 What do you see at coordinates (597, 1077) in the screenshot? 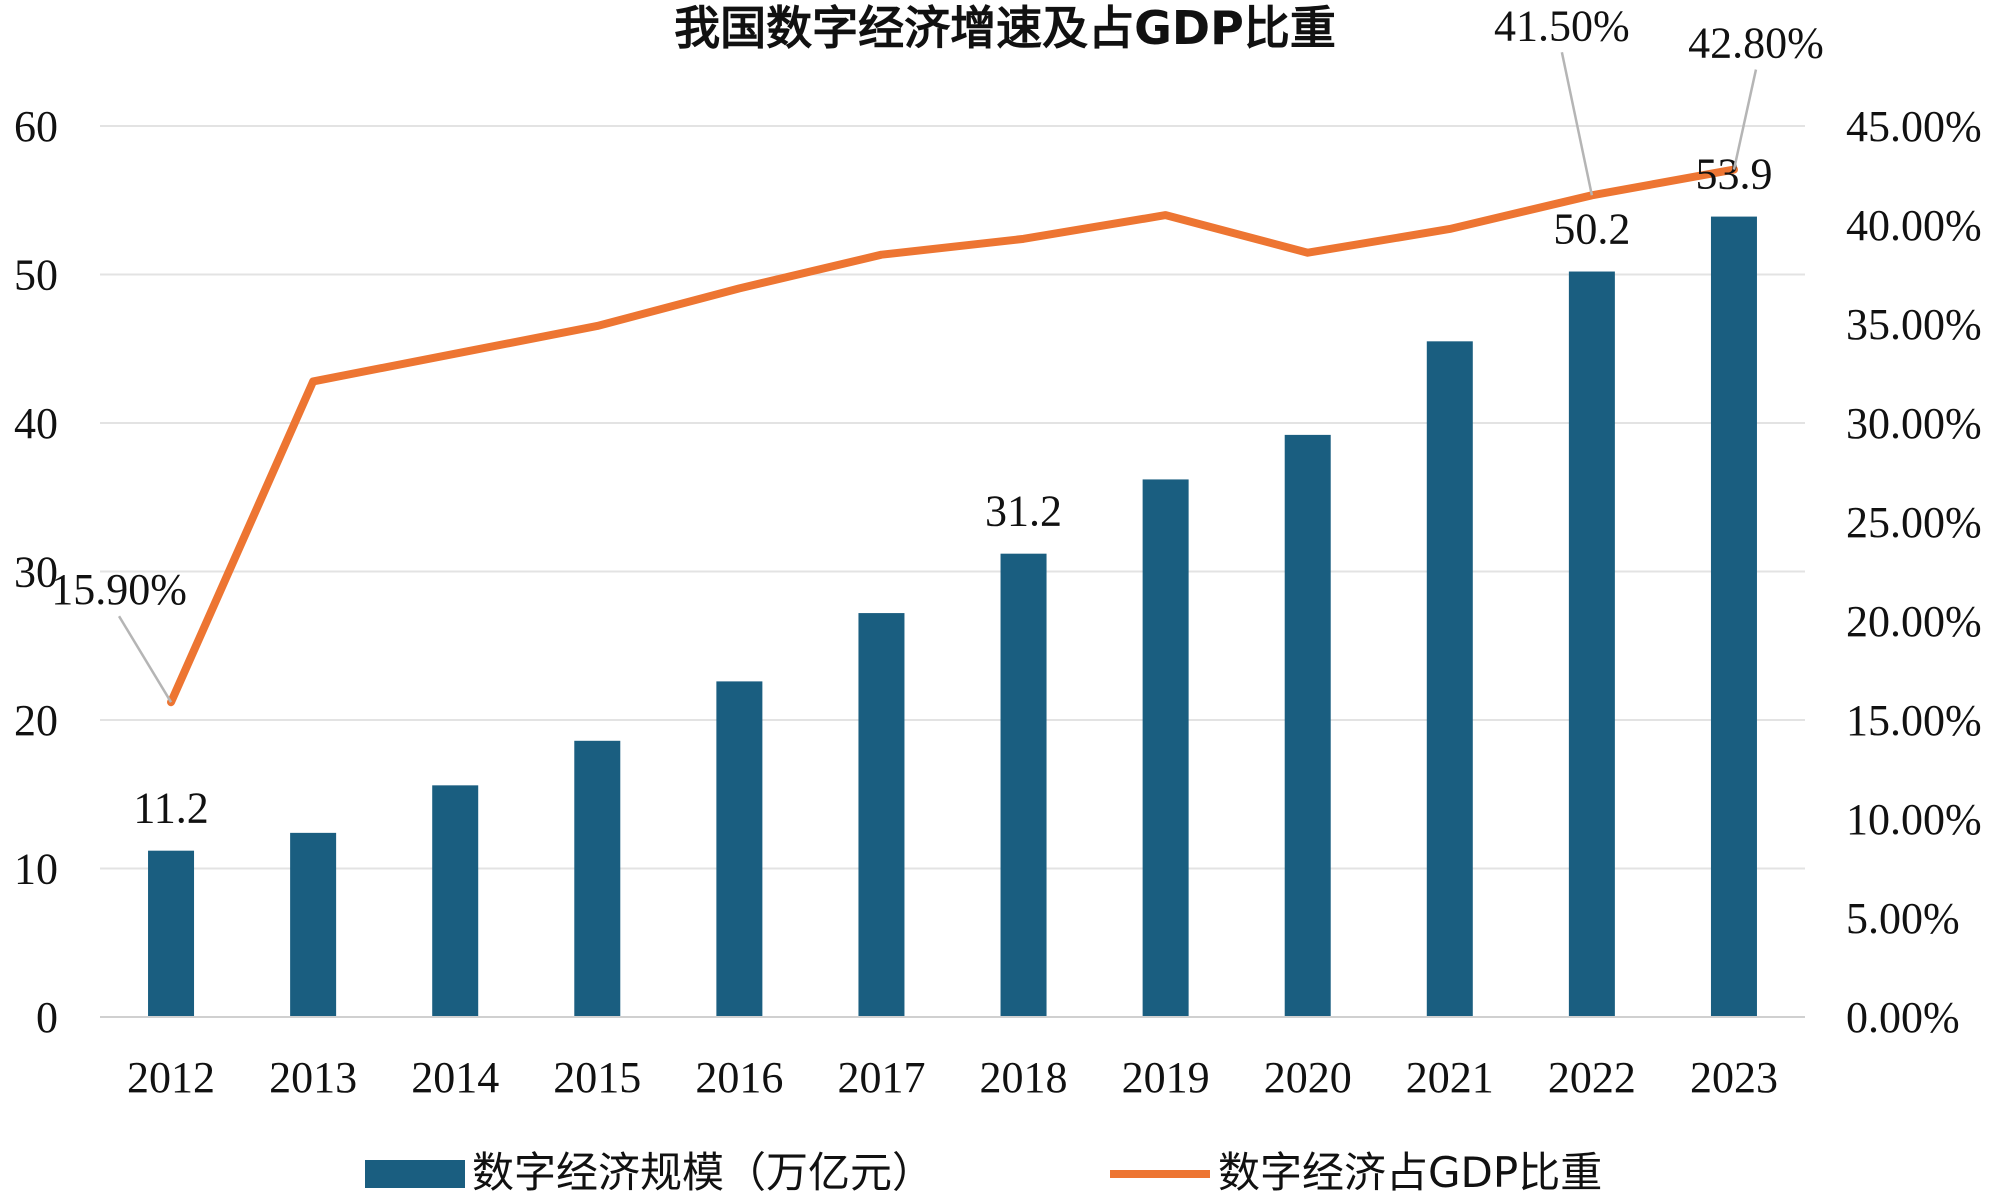
I see `x-tick-label: 2015` at bounding box center [597, 1077].